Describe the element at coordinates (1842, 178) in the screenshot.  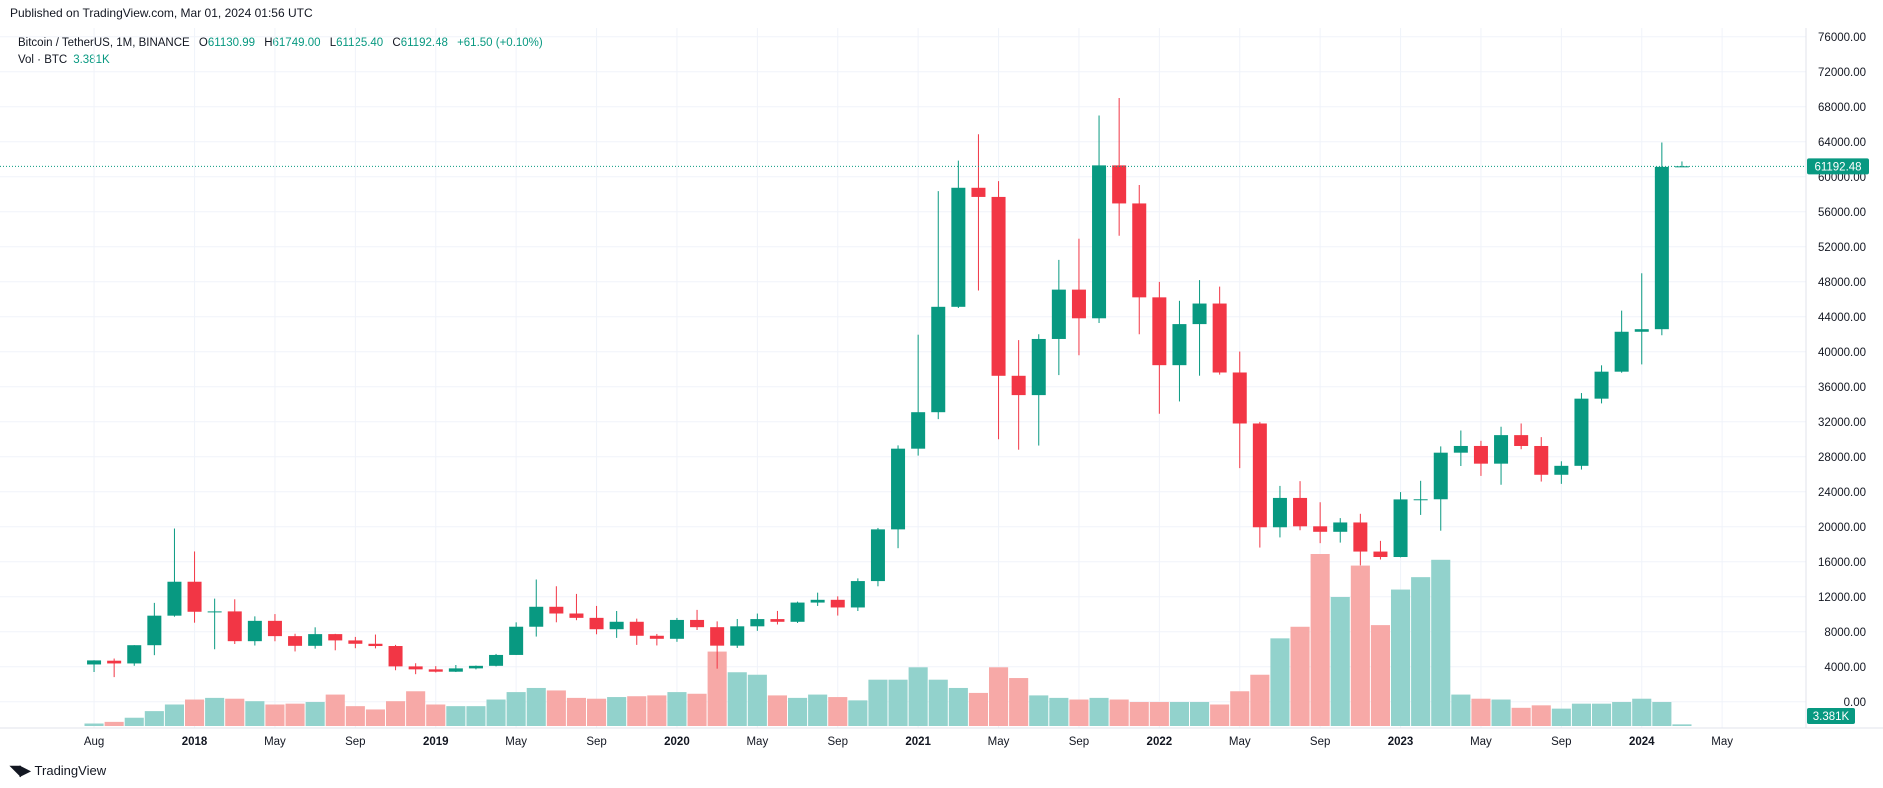
I see `price-tick-label: 60000.00` at that location.